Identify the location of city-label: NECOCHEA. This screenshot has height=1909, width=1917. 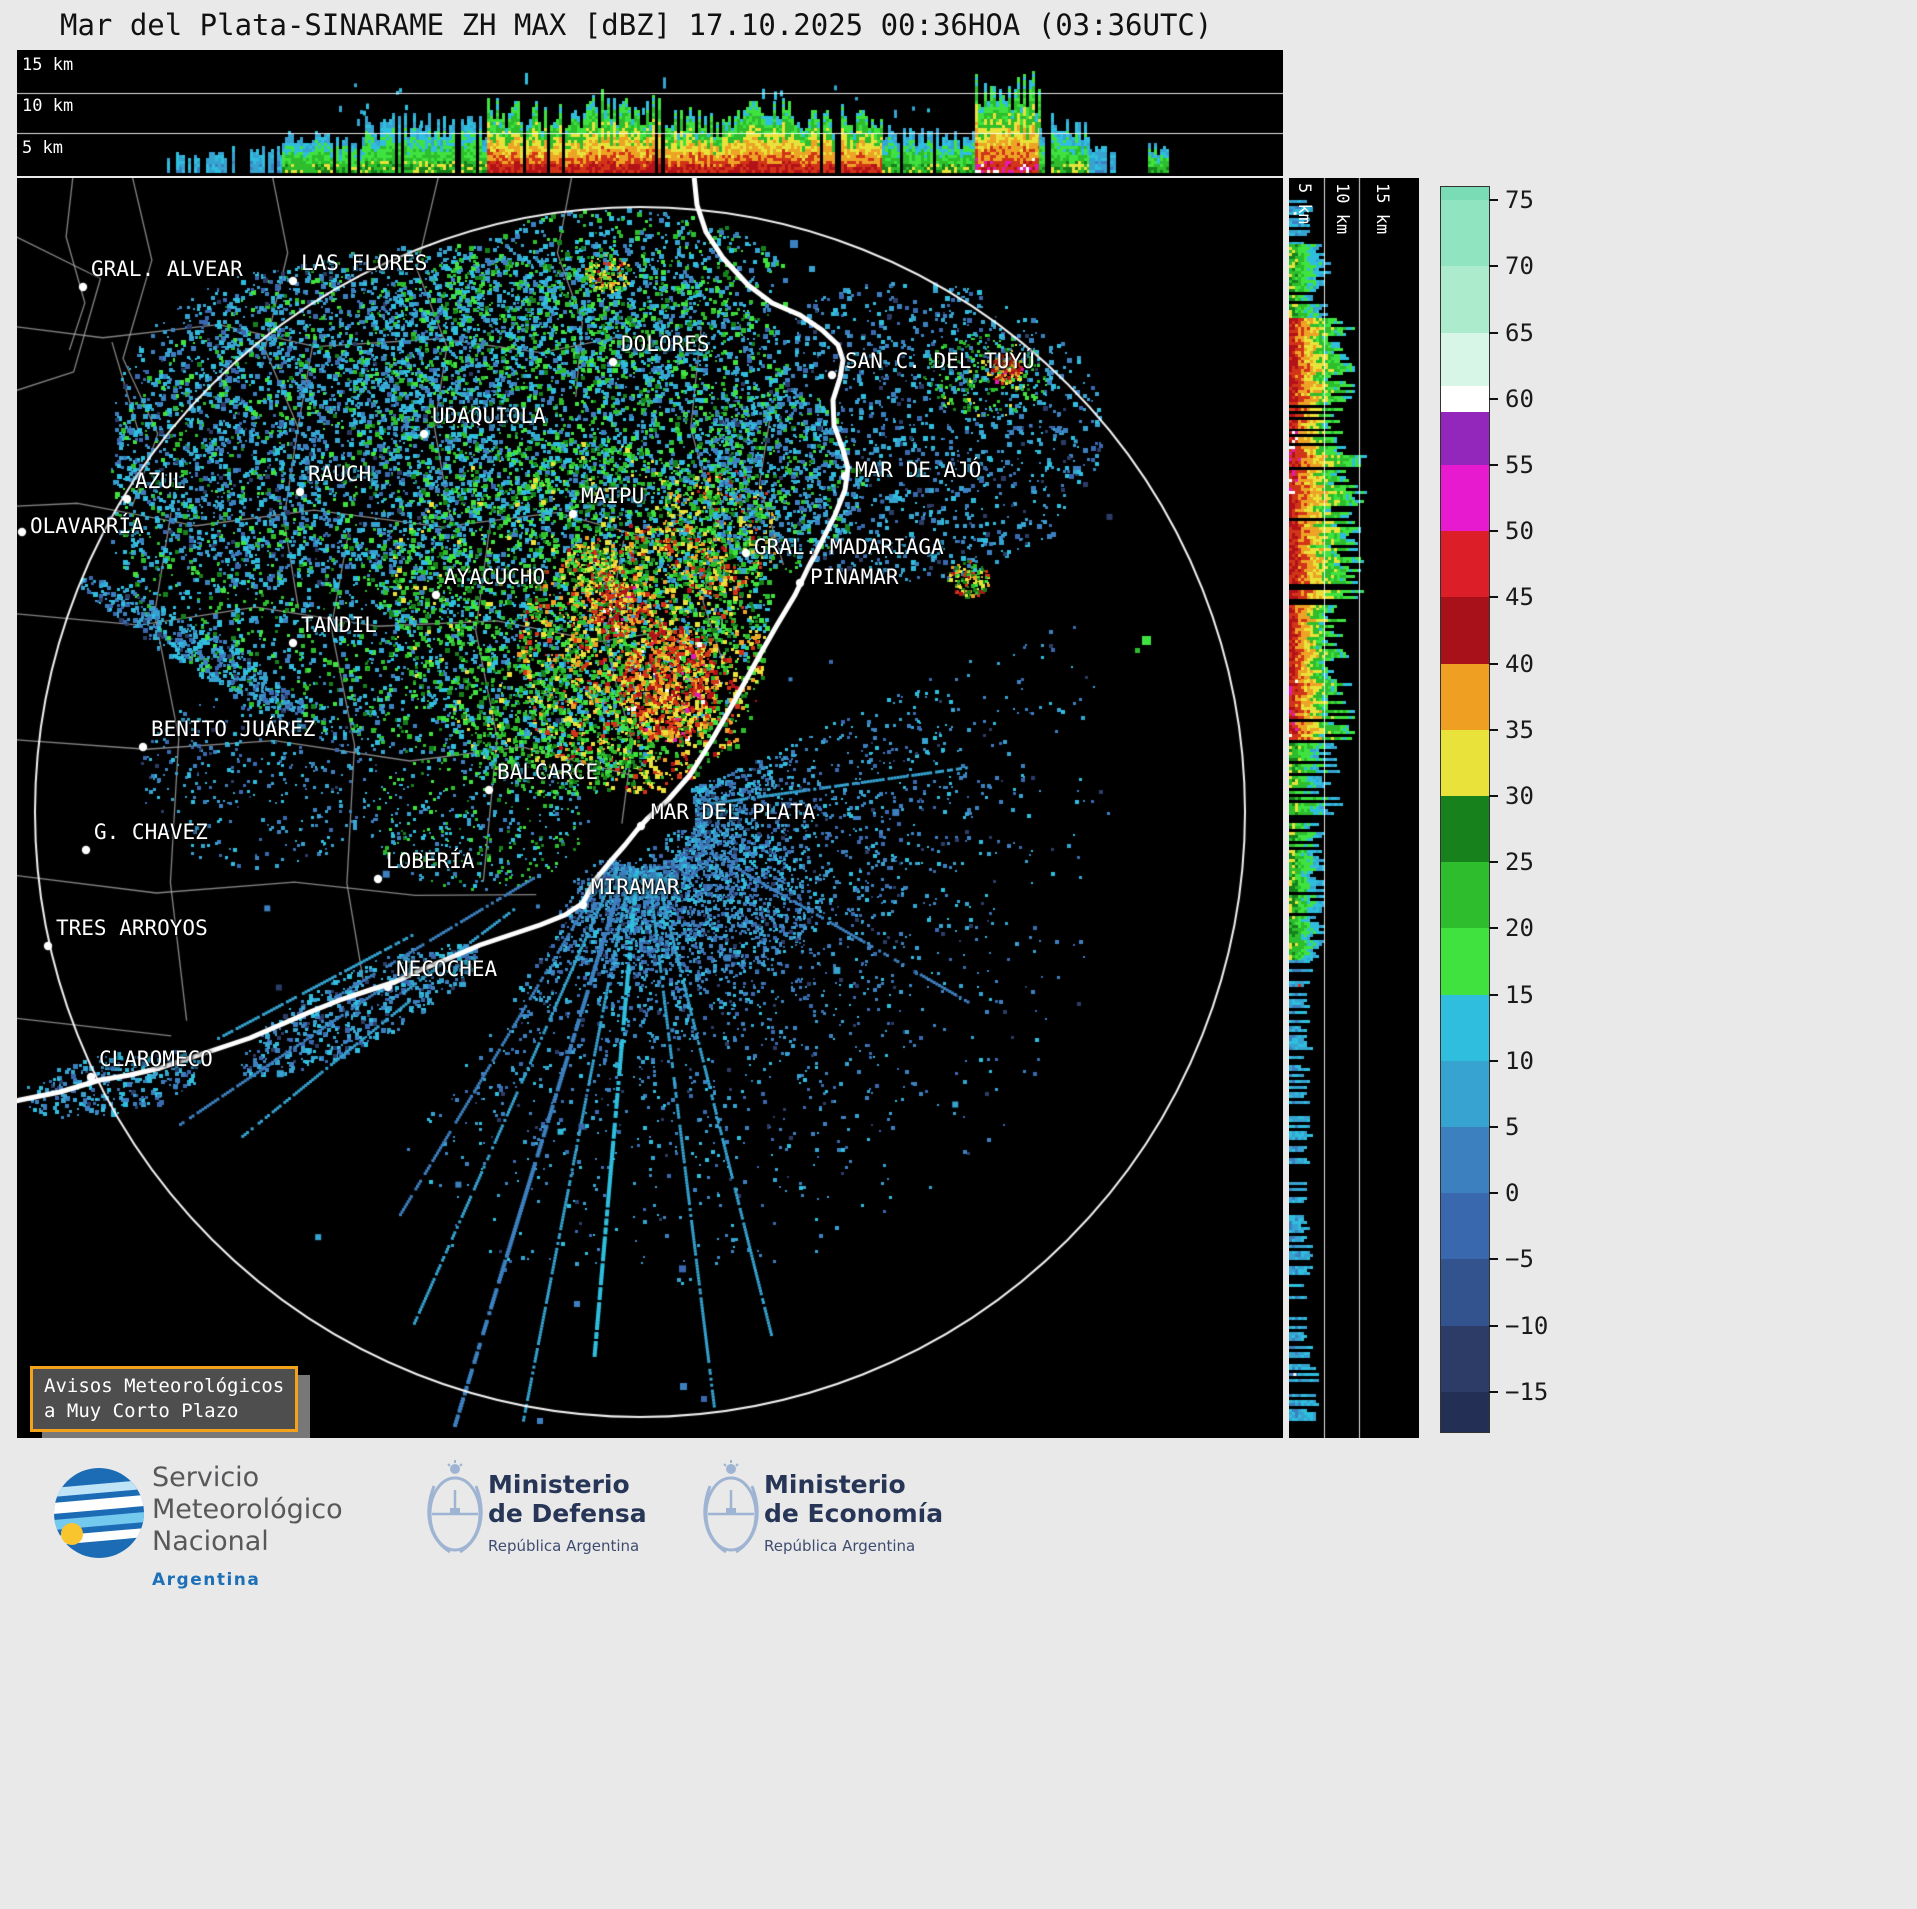
(447, 969).